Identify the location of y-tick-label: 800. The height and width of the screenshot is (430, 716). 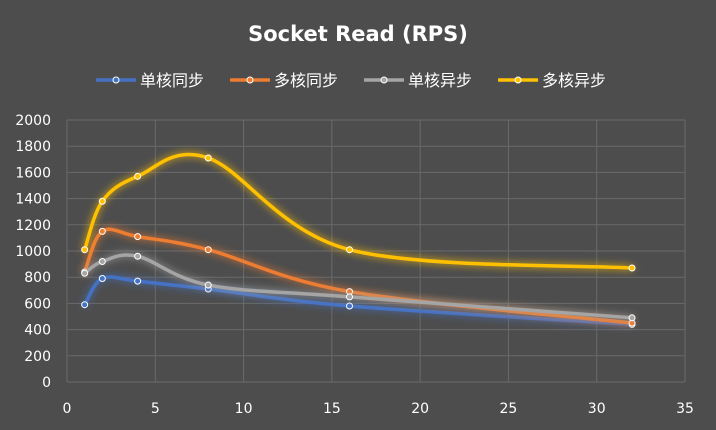
(37, 278).